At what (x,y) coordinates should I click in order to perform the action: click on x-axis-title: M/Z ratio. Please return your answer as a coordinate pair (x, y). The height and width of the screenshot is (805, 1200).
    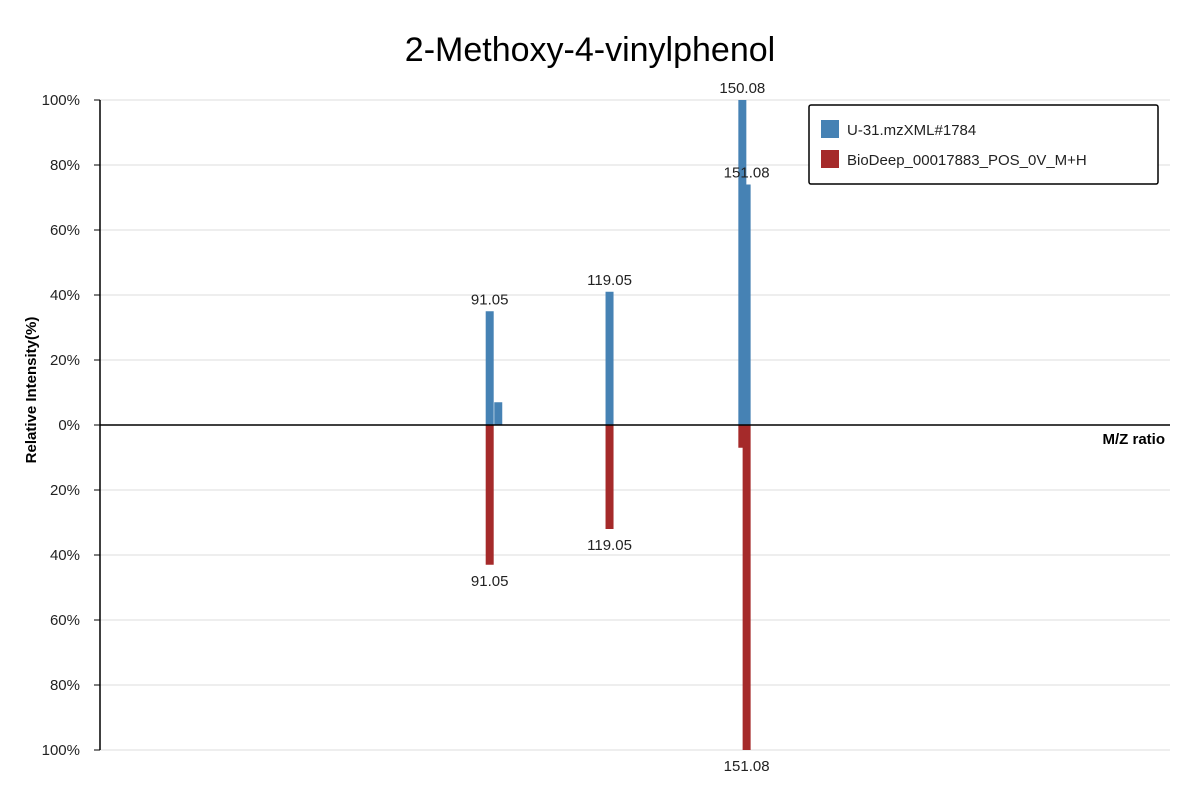
    Looking at the image, I should click on (1134, 439).